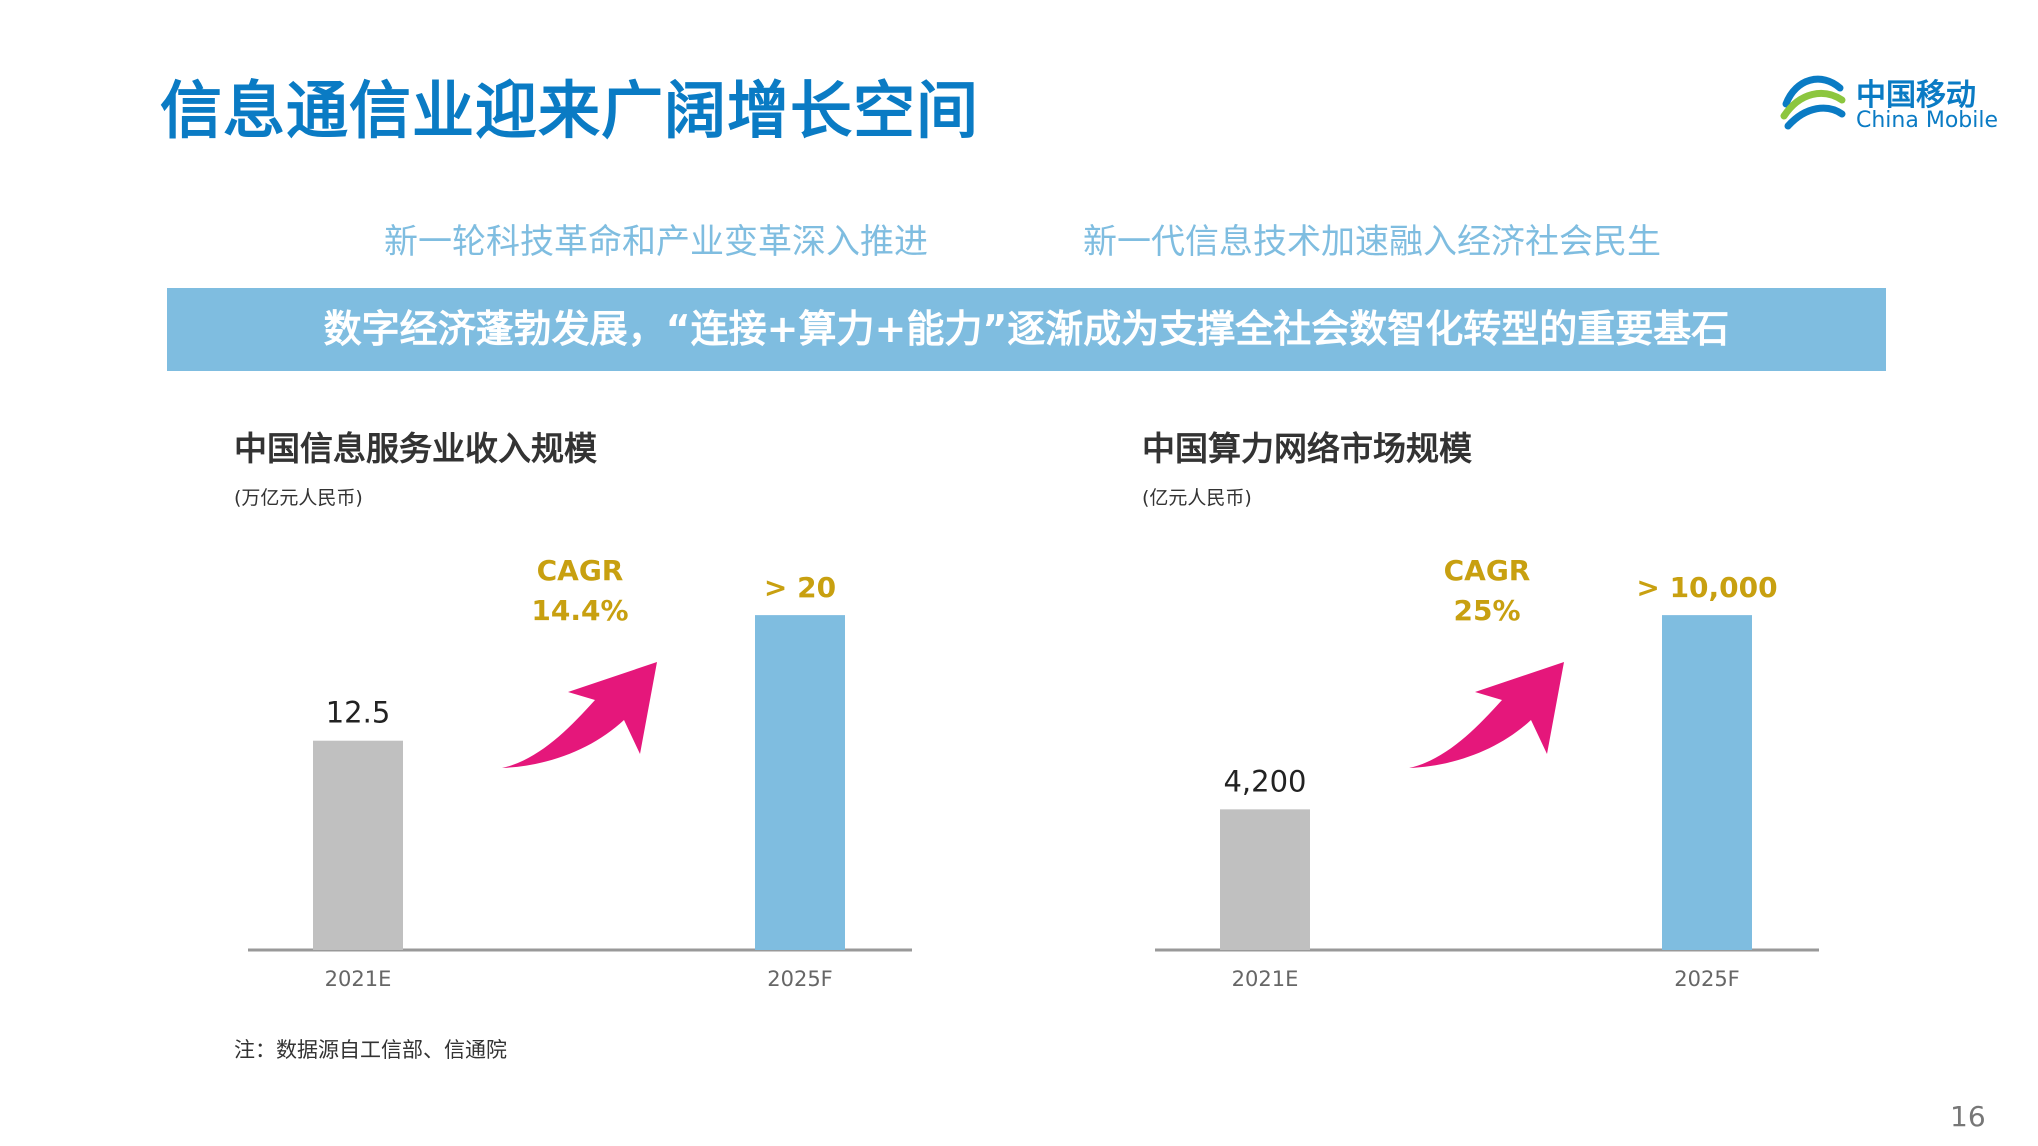 This screenshot has height=1146, width=2038. What do you see at coordinates (1706, 587) in the screenshot?
I see `data-label-2025F: > 10,000` at bounding box center [1706, 587].